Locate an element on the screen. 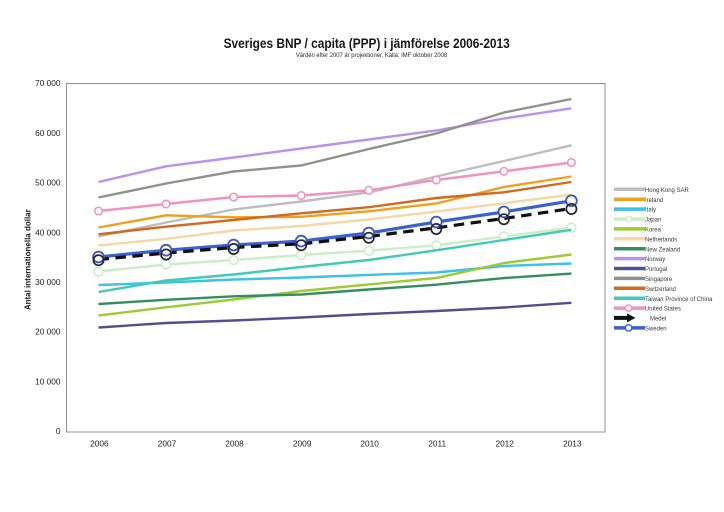 The width and height of the screenshot is (724, 512). svg-text: 2011 is located at coordinates (437, 444).